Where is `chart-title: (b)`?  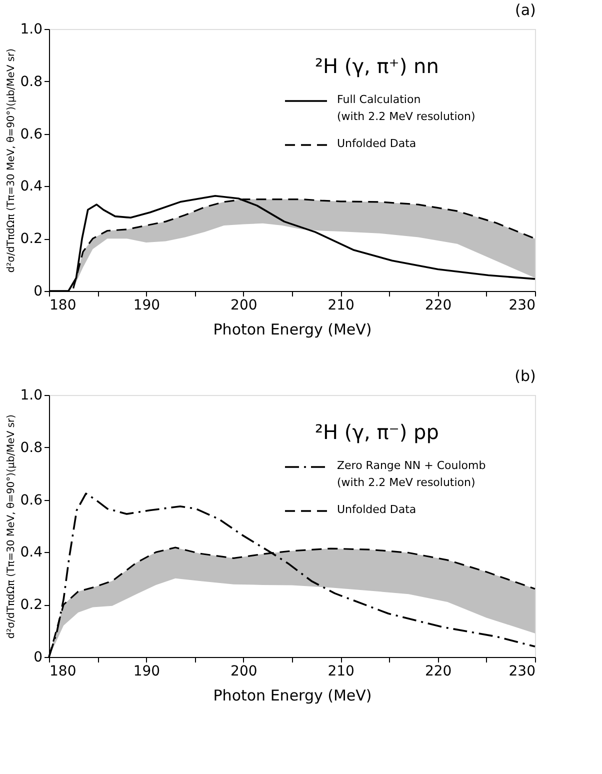 chart-title: (b) is located at coordinates (525, 376).